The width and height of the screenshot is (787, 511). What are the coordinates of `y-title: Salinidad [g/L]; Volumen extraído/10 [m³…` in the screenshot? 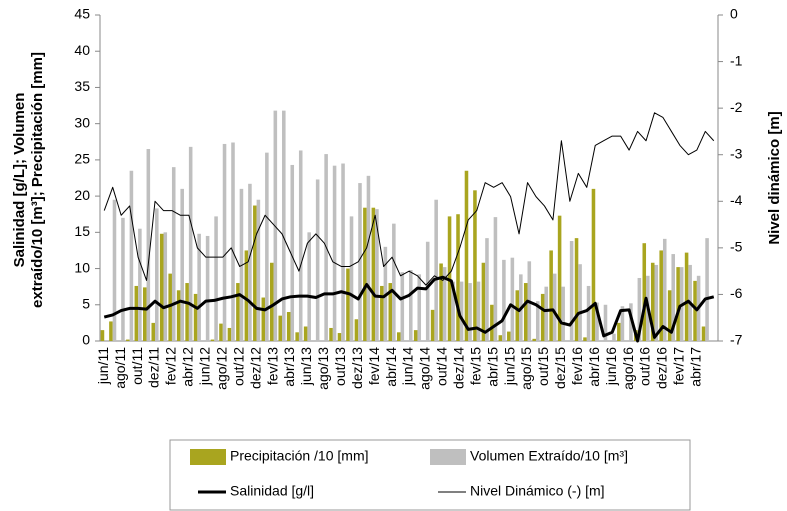 It's located at (28, 180).